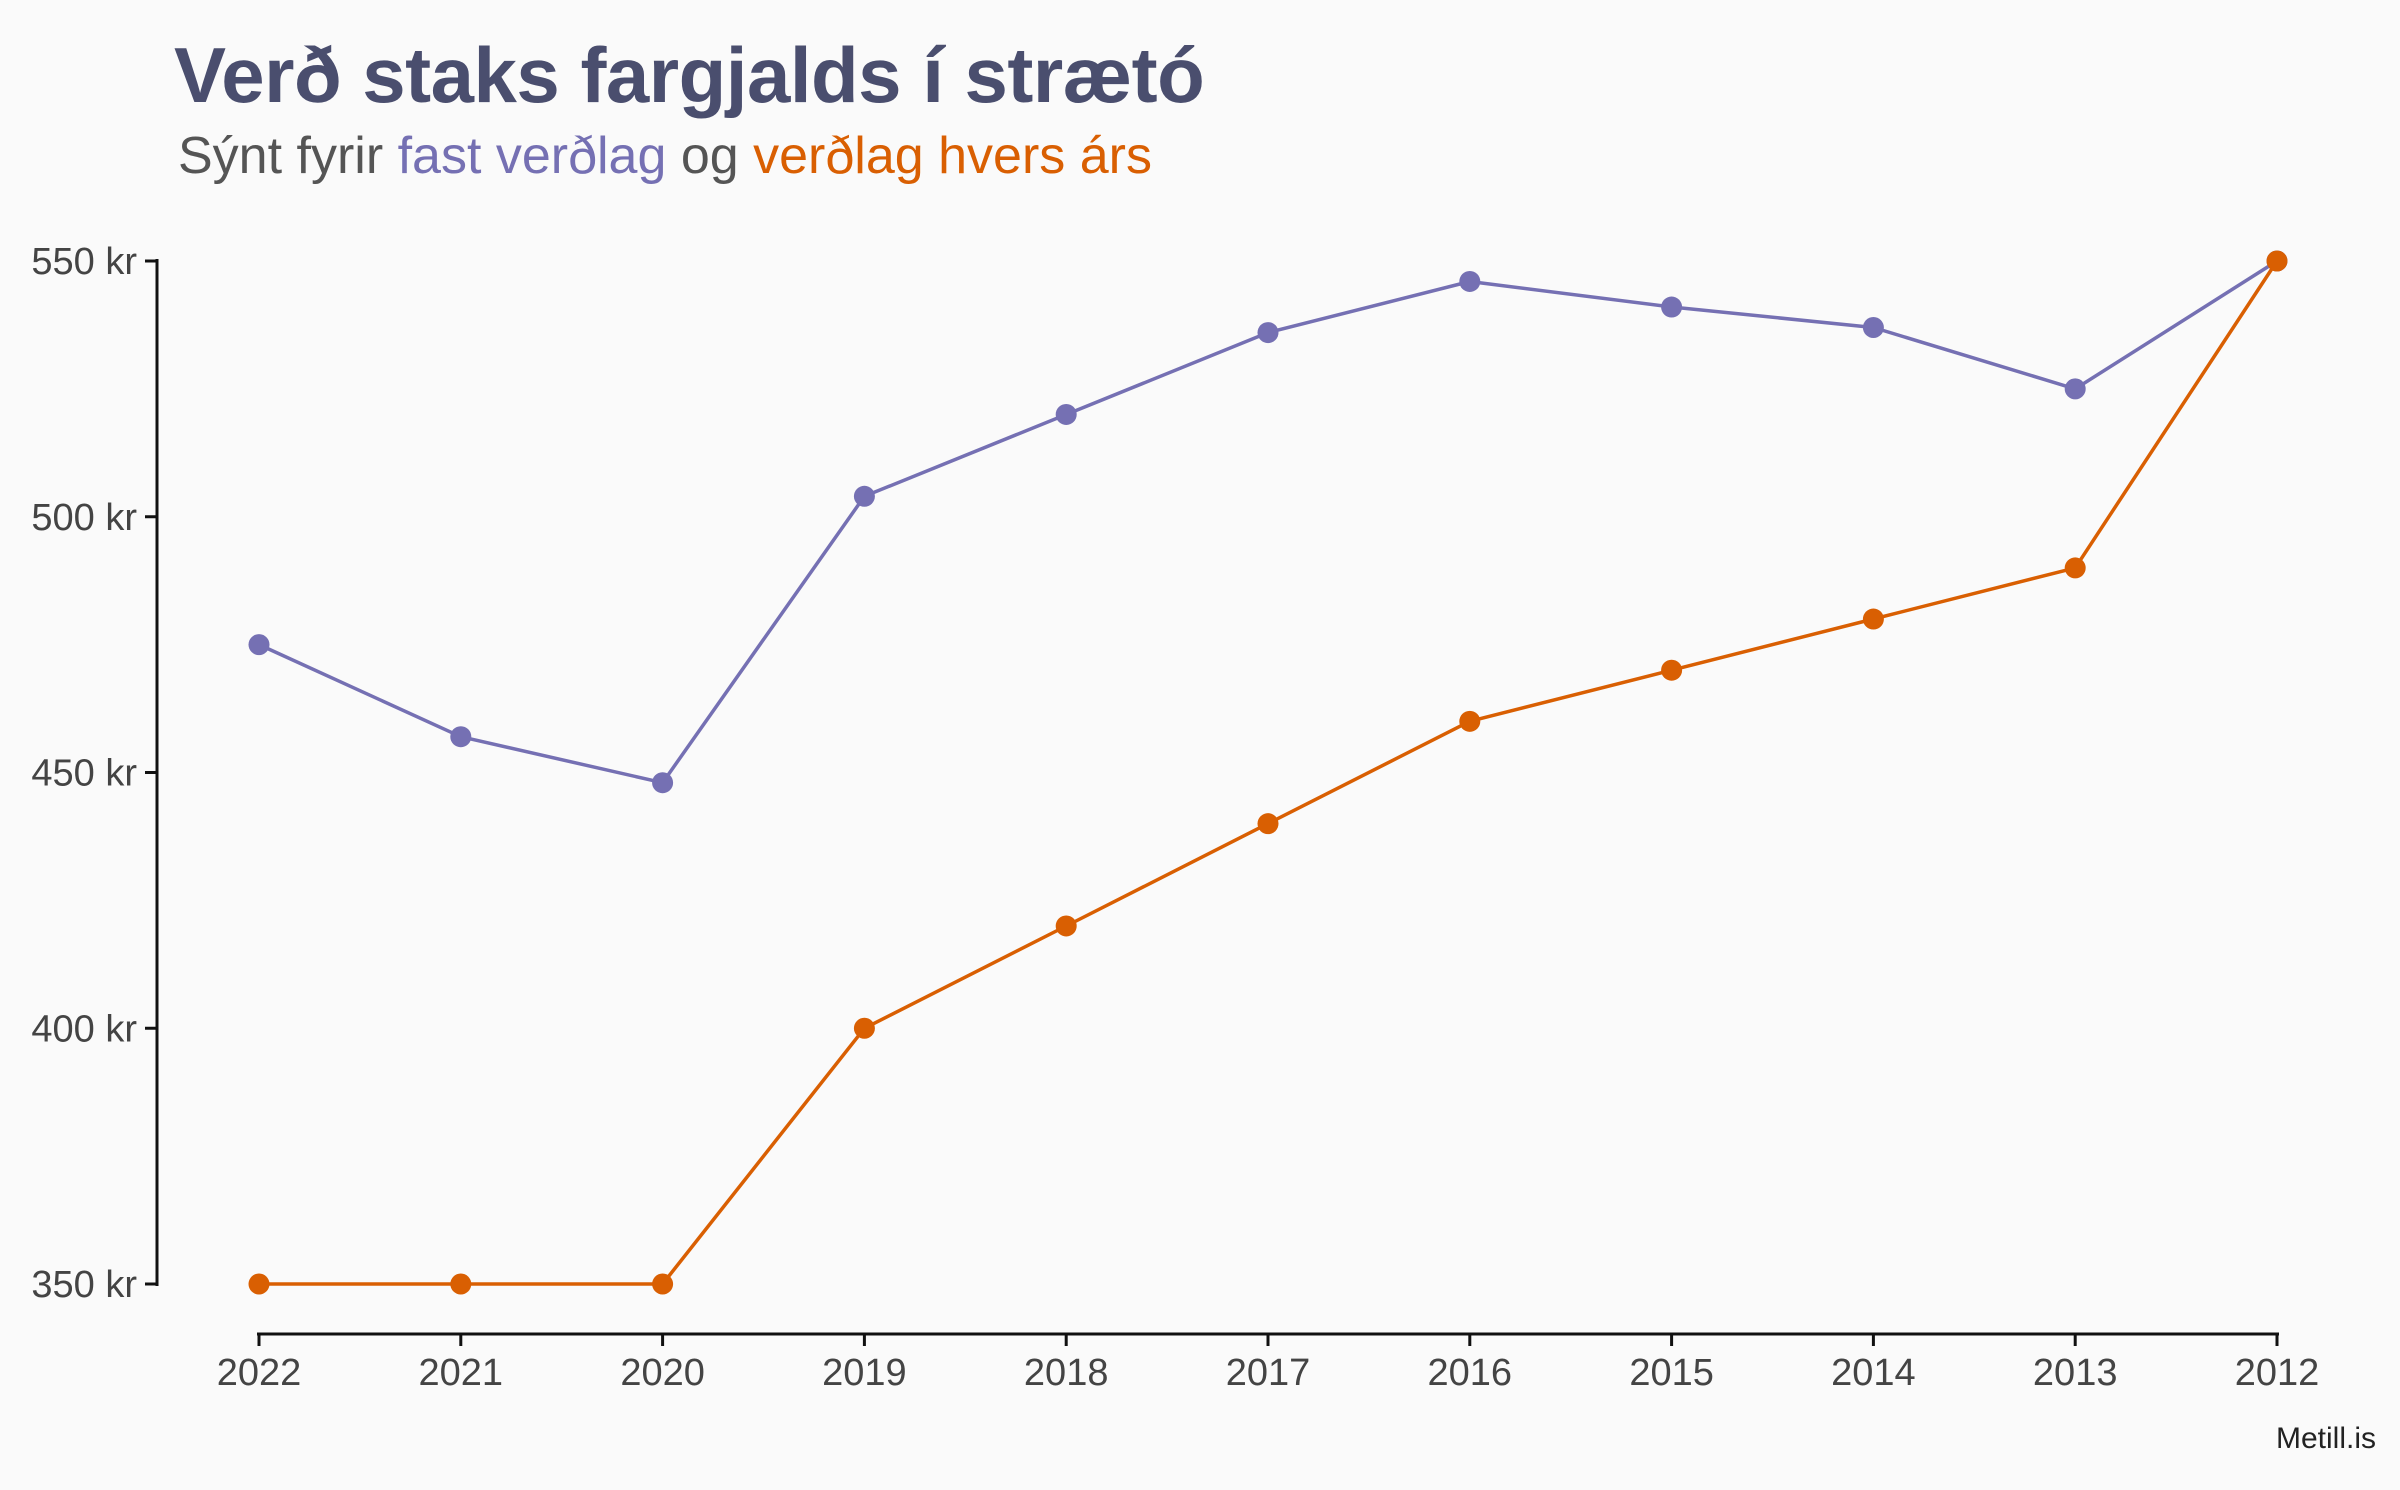 The height and width of the screenshot is (1490, 2400). Describe the element at coordinates (864, 1373) in the screenshot. I see `x-tick-label: 2019` at that location.